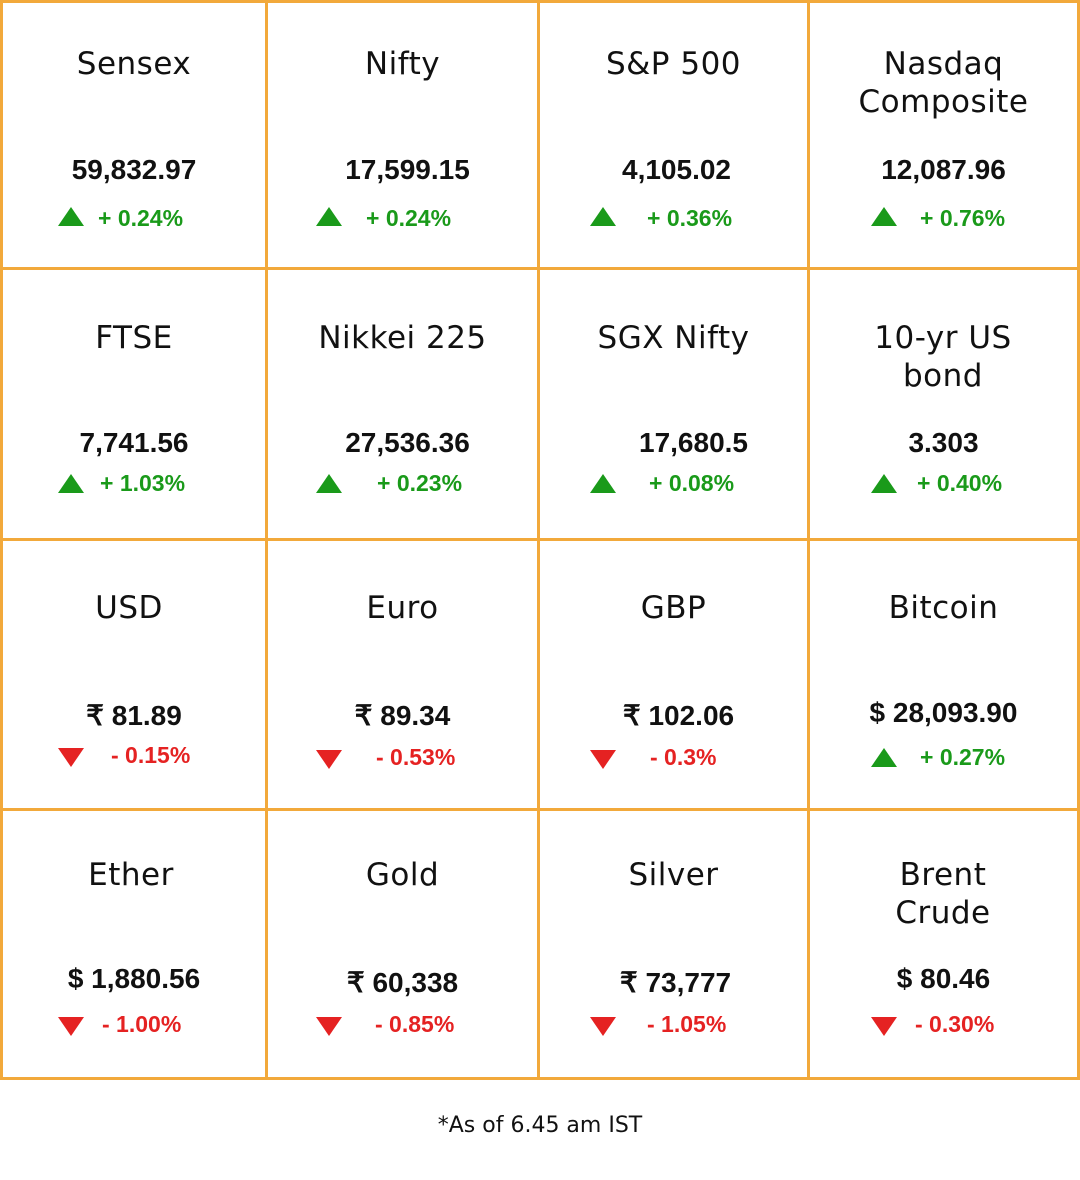 The image size is (1080, 1180). I want to click on cell-name: Ether, so click(131, 875).